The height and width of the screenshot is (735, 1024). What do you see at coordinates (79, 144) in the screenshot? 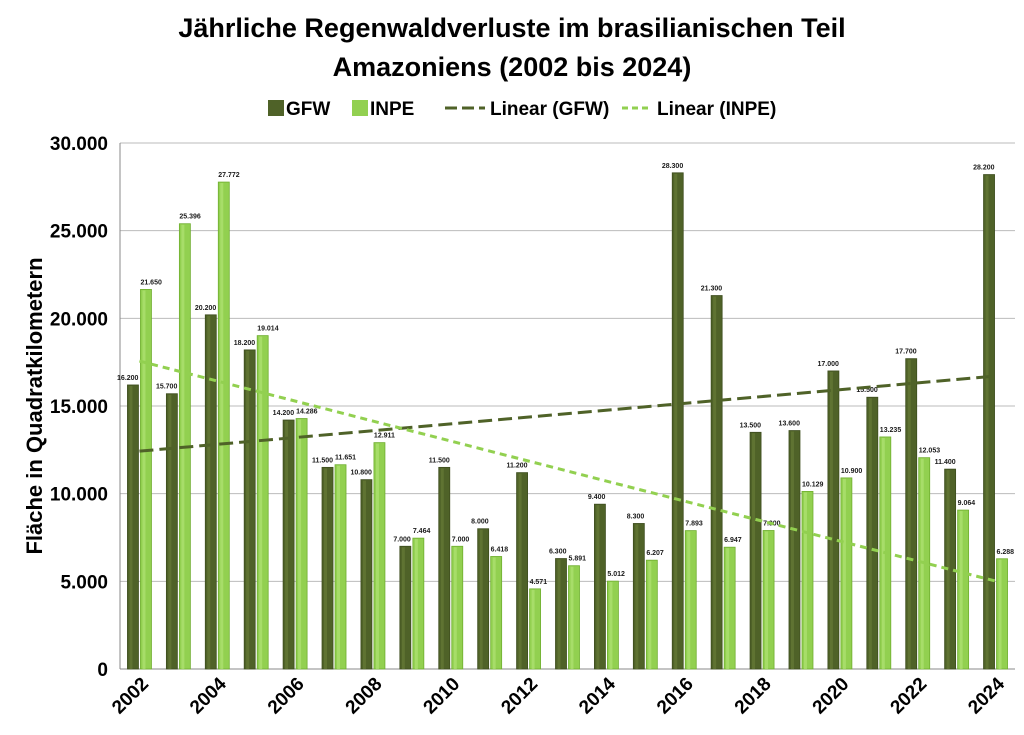
I see `y-tick-label: 30.000` at bounding box center [79, 144].